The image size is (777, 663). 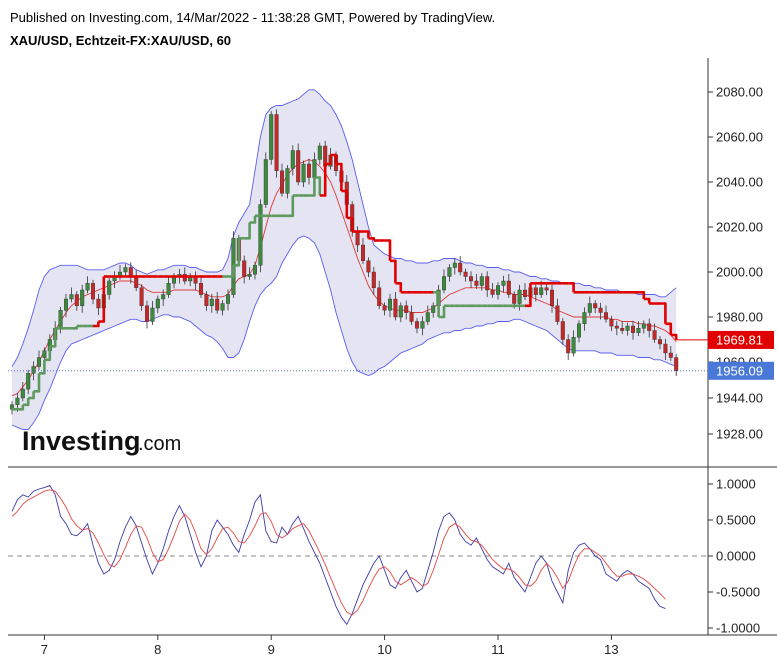 What do you see at coordinates (736, 484) in the screenshot?
I see `oscillator-tick-label: 1.0000` at bounding box center [736, 484].